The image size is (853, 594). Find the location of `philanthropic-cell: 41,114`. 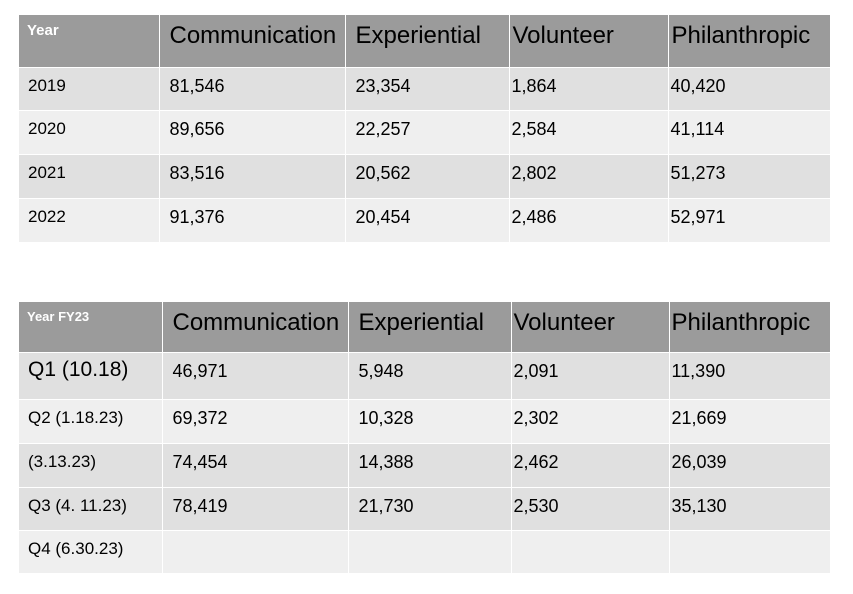

philanthropic-cell: 41,114 is located at coordinates (749, 132).